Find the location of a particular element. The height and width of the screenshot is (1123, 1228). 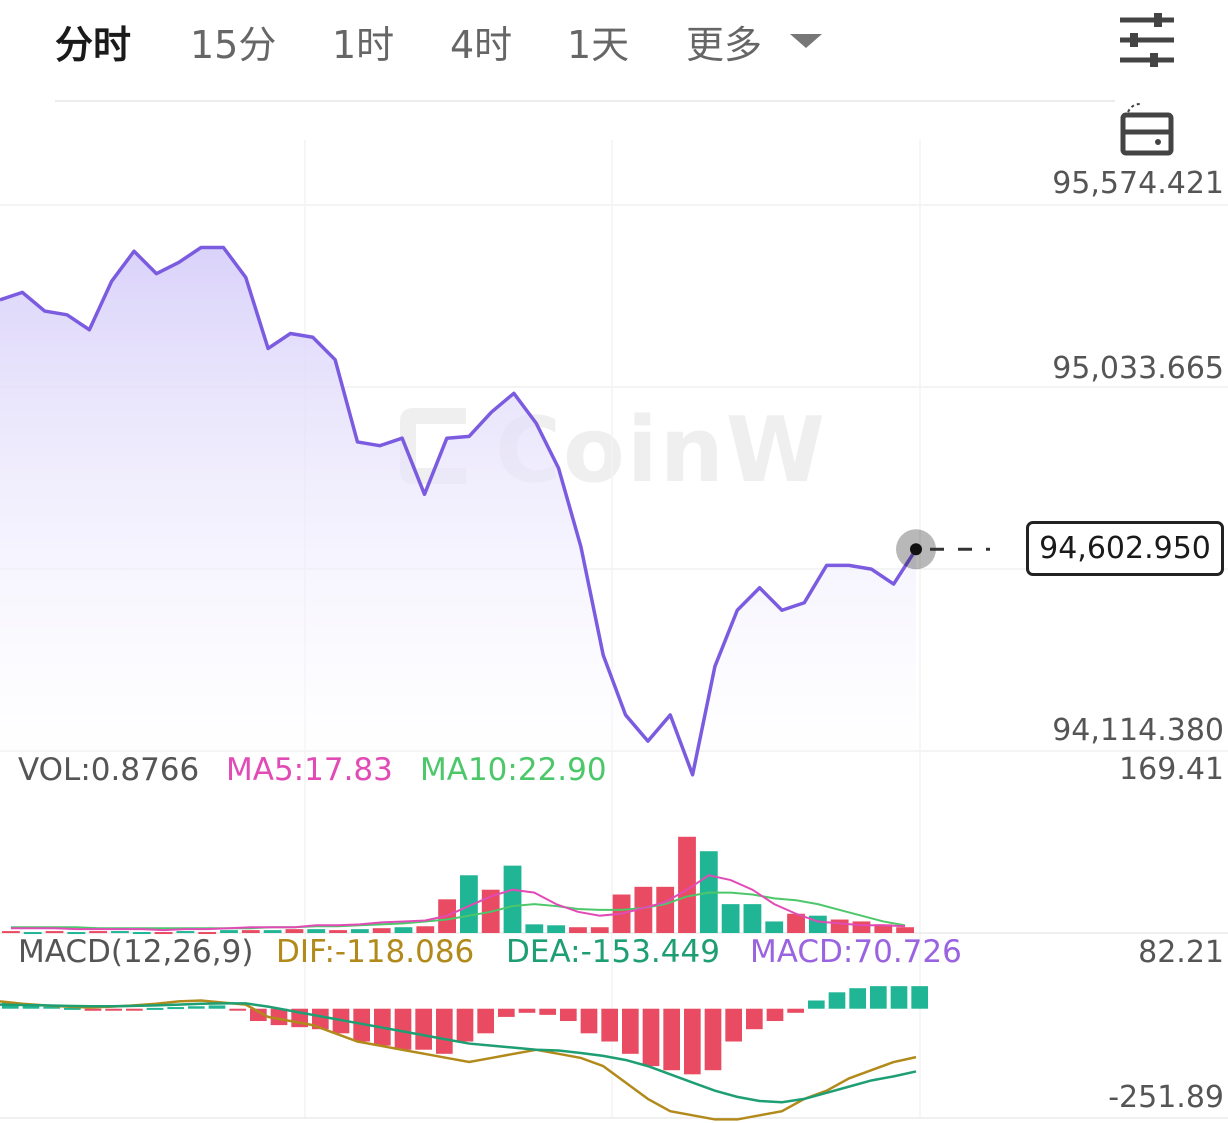

dif-legend: DIF:-118.086 is located at coordinates (375, 952).